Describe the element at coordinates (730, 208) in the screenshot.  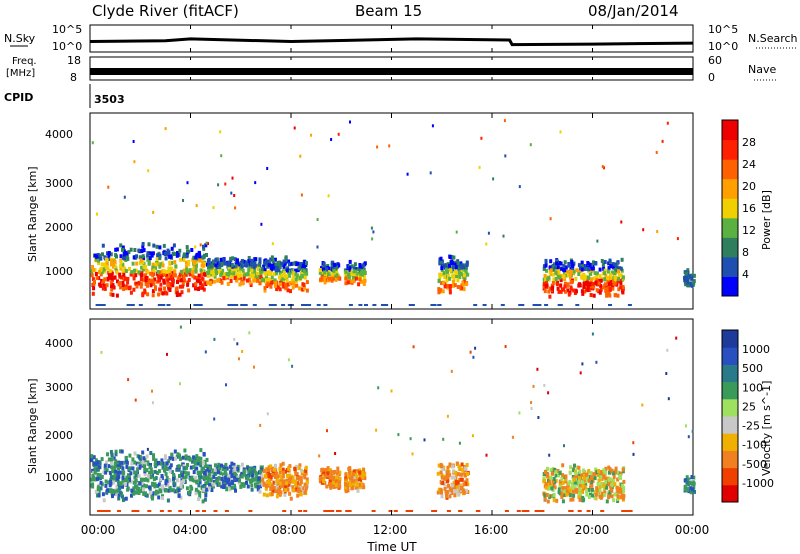
I see `power-colorbar-swatch` at that location.